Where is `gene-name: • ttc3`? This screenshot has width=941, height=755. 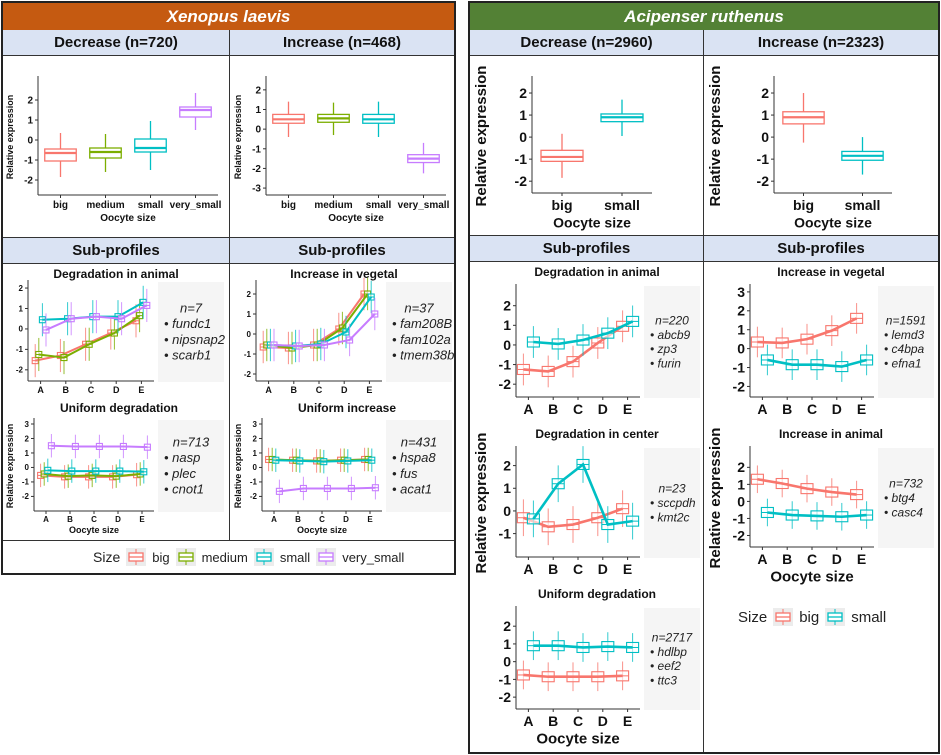
gene-name: • ttc3 is located at coordinates (663, 681).